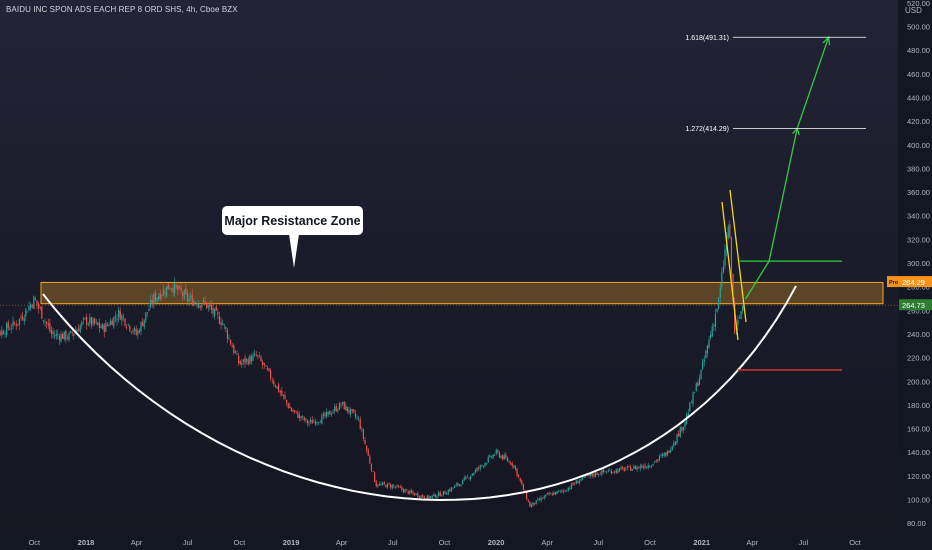 This screenshot has height=550, width=932. What do you see at coordinates (707, 129) in the screenshot?
I see `fib-level-label: 1.272(414.29)` at bounding box center [707, 129].